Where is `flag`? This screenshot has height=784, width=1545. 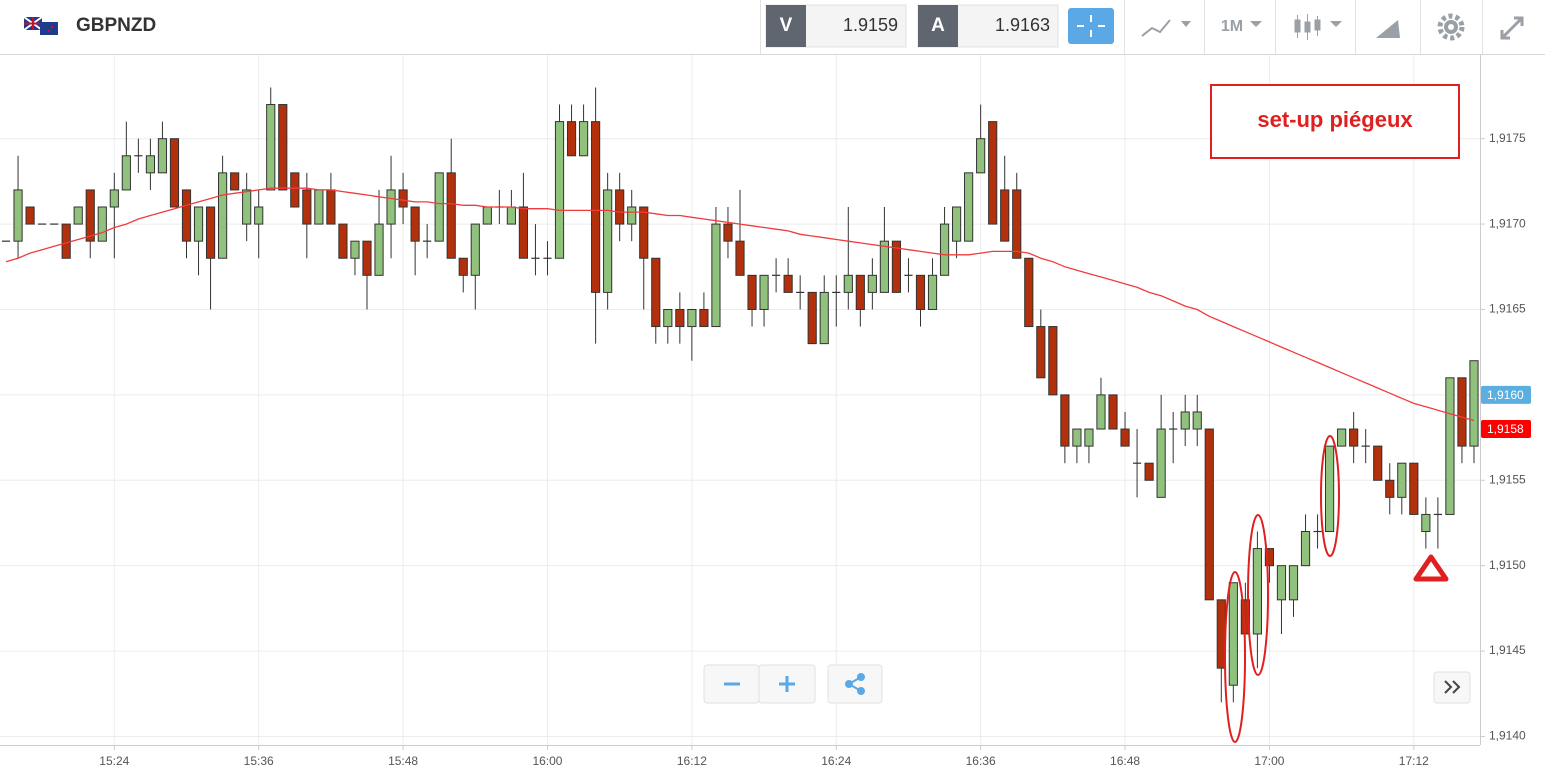 flag is located at coordinates (40, 25).